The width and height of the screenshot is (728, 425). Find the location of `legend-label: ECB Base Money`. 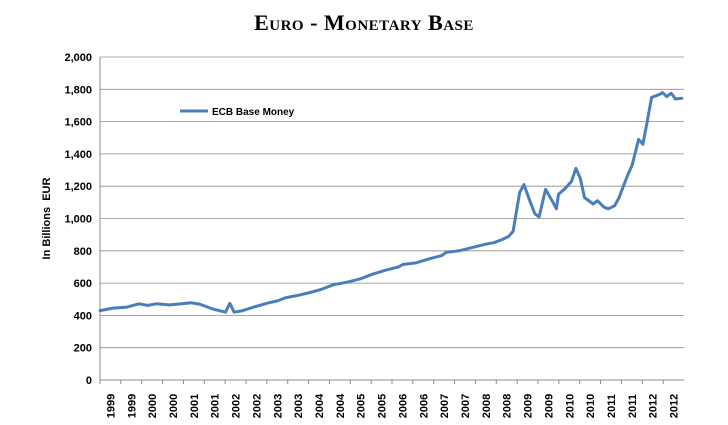

legend-label: ECB Base Money is located at coordinates (253, 112).